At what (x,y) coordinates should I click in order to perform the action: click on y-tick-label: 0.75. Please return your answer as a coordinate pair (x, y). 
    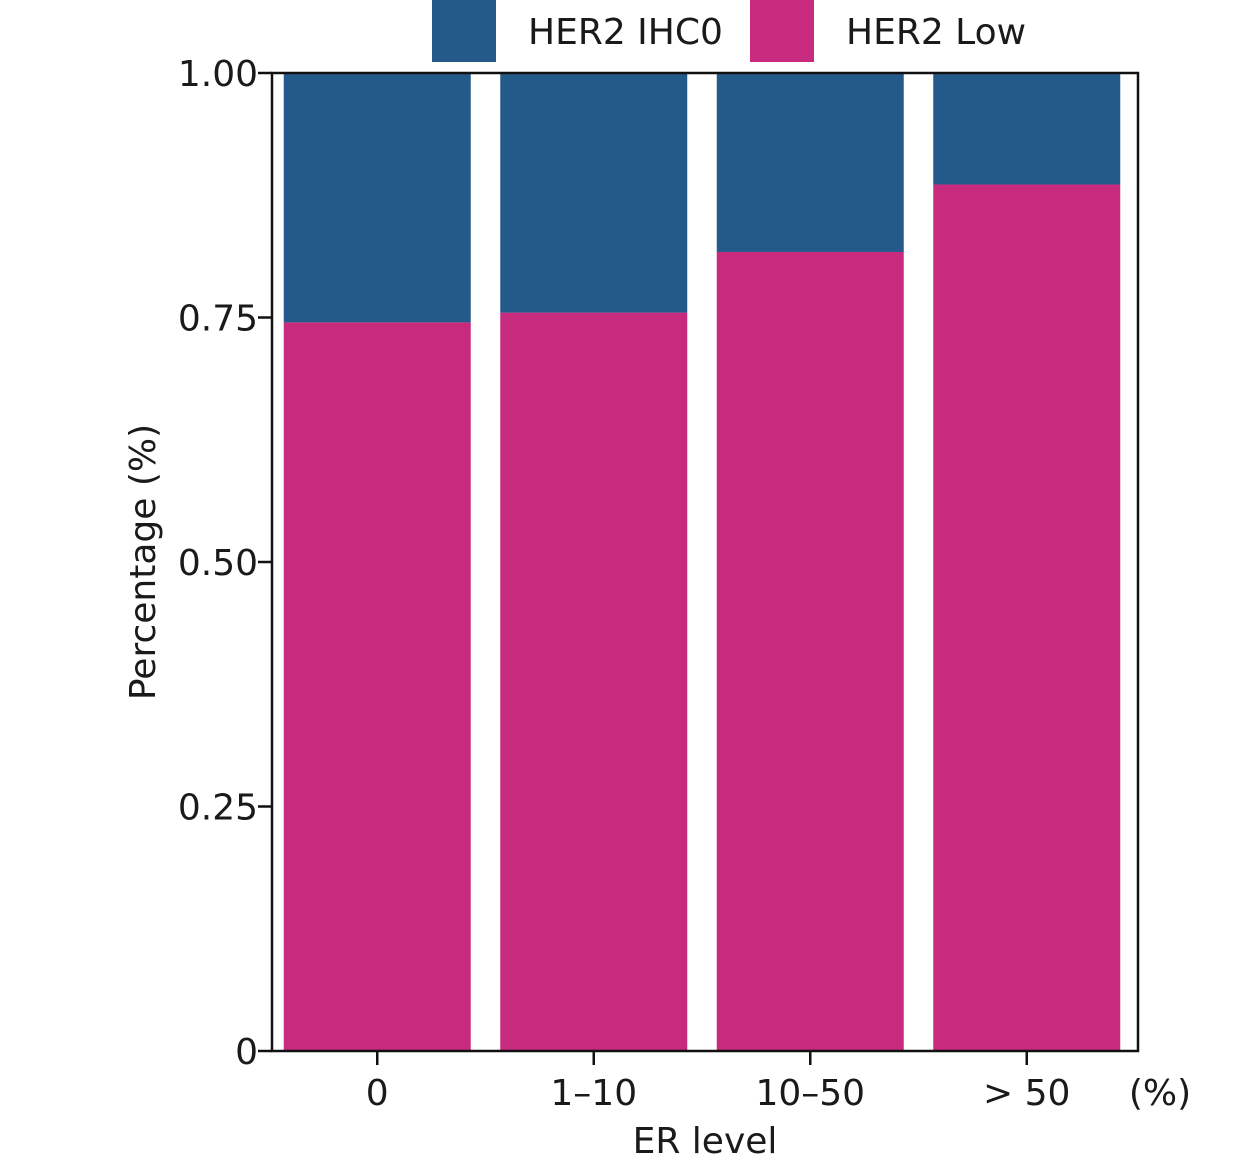
    Looking at the image, I should click on (218, 319).